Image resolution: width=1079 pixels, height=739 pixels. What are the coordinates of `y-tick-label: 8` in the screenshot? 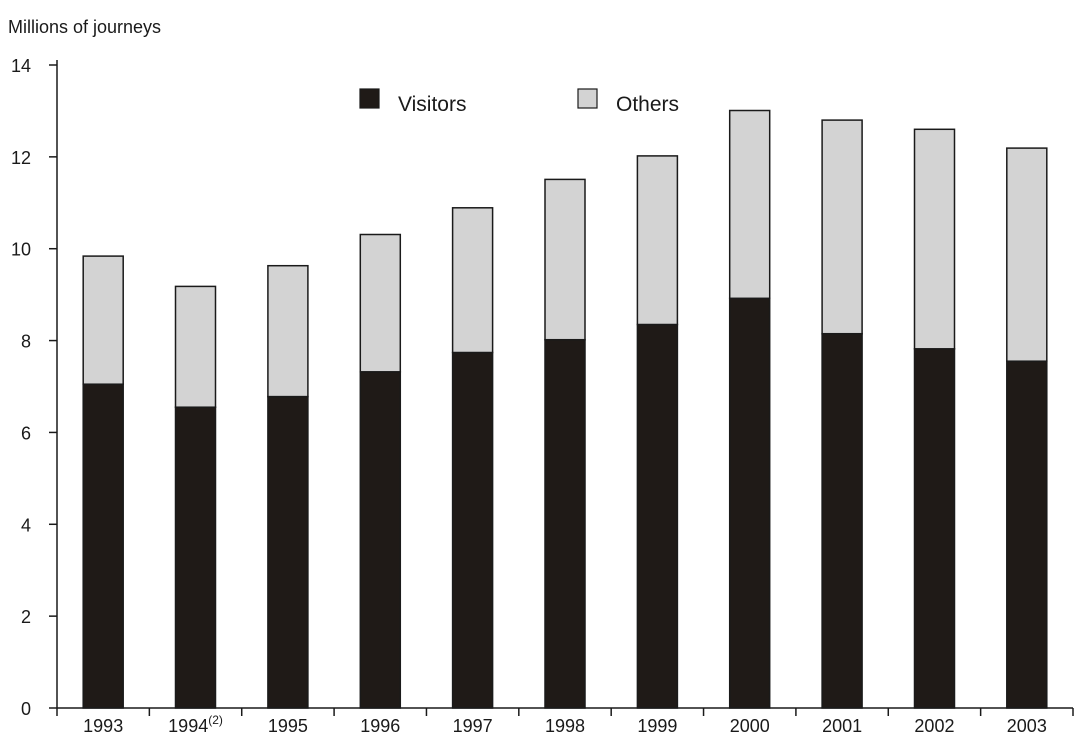 It's located at (26, 342).